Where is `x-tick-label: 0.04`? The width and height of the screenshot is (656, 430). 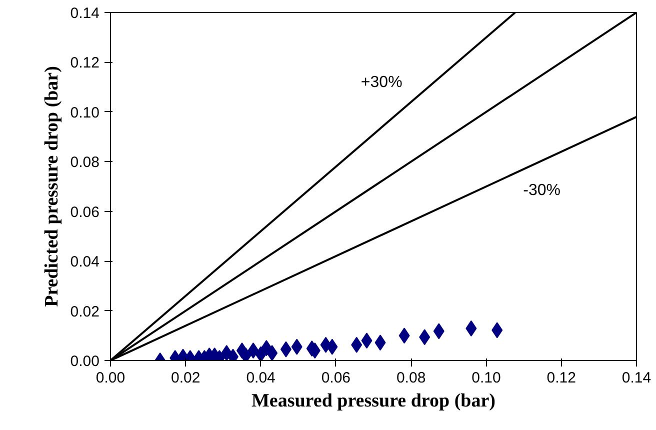
x-tick-label: 0.04 is located at coordinates (261, 378).